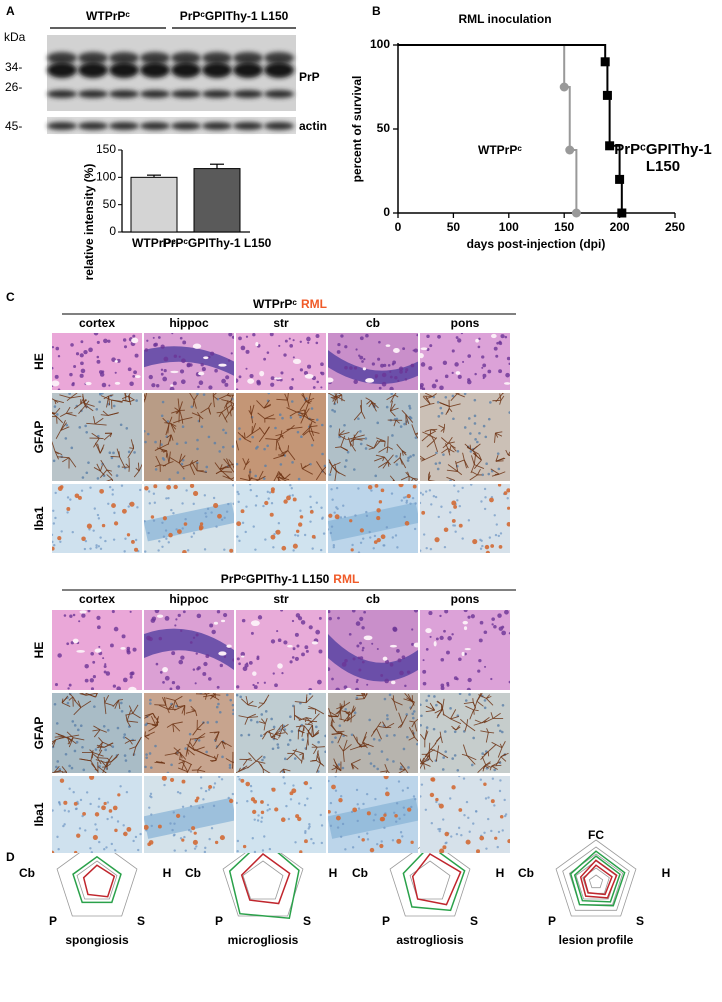 The width and height of the screenshot is (722, 1002). Describe the element at coordinates (373, 658) in the screenshot. I see `cell-layer` at that location.